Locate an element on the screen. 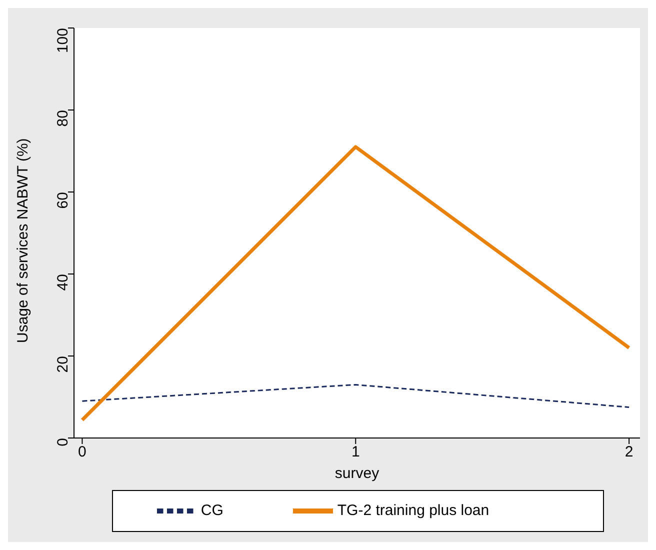 The width and height of the screenshot is (656, 550). x-tick-label: 2 is located at coordinates (629, 452).